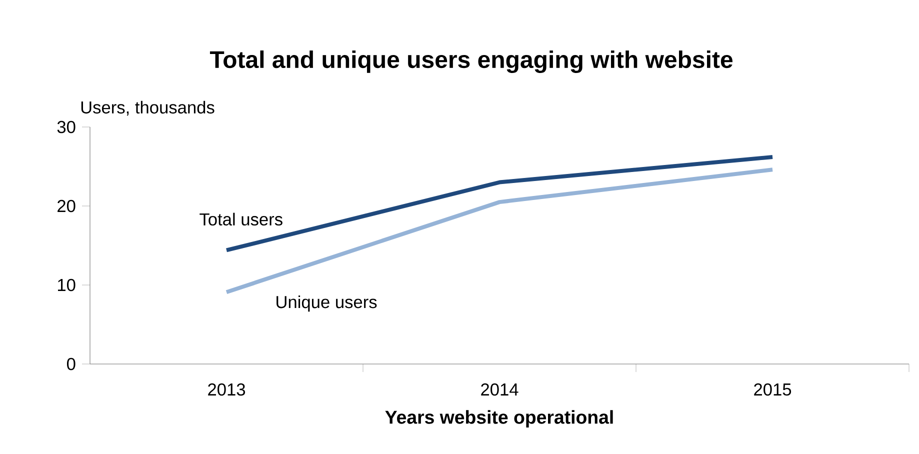  What do you see at coordinates (67, 285) in the screenshot?
I see `y-tick-label: 10` at bounding box center [67, 285].